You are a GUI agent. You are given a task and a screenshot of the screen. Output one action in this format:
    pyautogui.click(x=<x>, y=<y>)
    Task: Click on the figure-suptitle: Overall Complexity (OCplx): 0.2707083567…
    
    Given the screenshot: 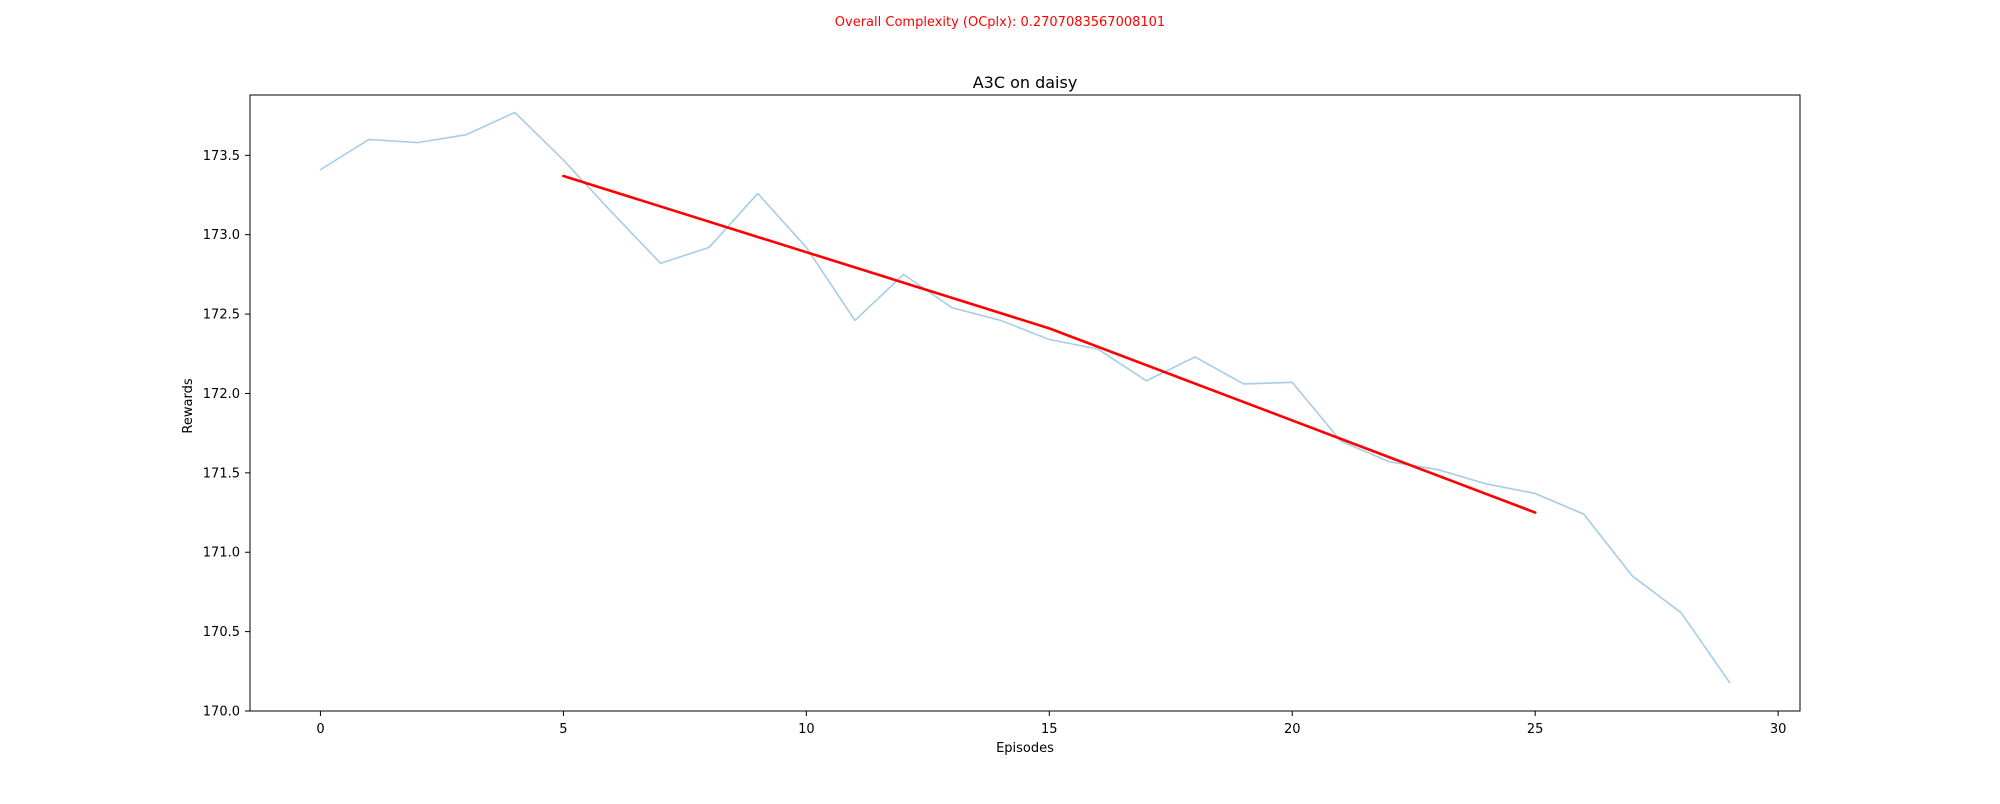 What is the action you would take?
    pyautogui.click(x=1000, y=22)
    